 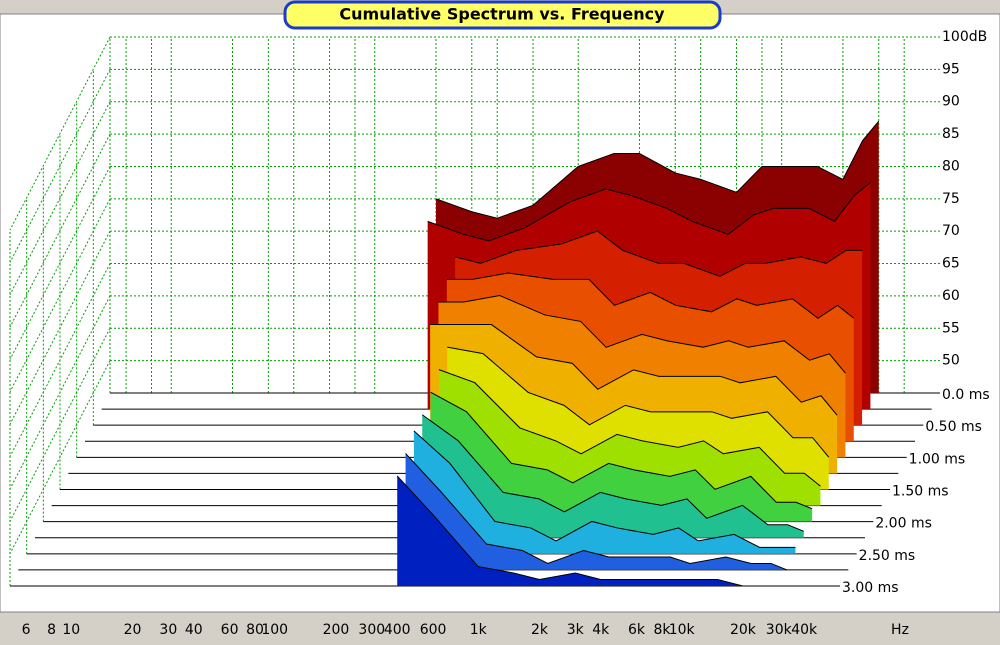 I want to click on x-tick-label: 6, so click(x=26, y=630).